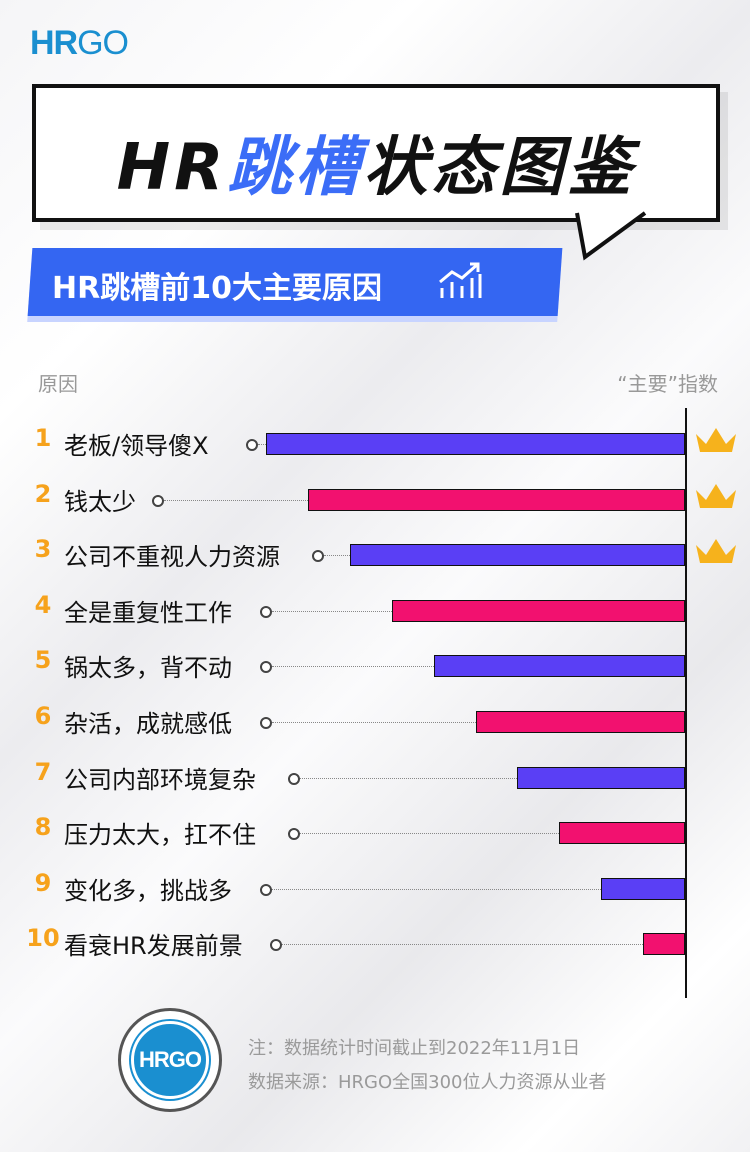 The image size is (750, 1152). What do you see at coordinates (58, 384) in the screenshot?
I see `column-header-reason: 原因` at bounding box center [58, 384].